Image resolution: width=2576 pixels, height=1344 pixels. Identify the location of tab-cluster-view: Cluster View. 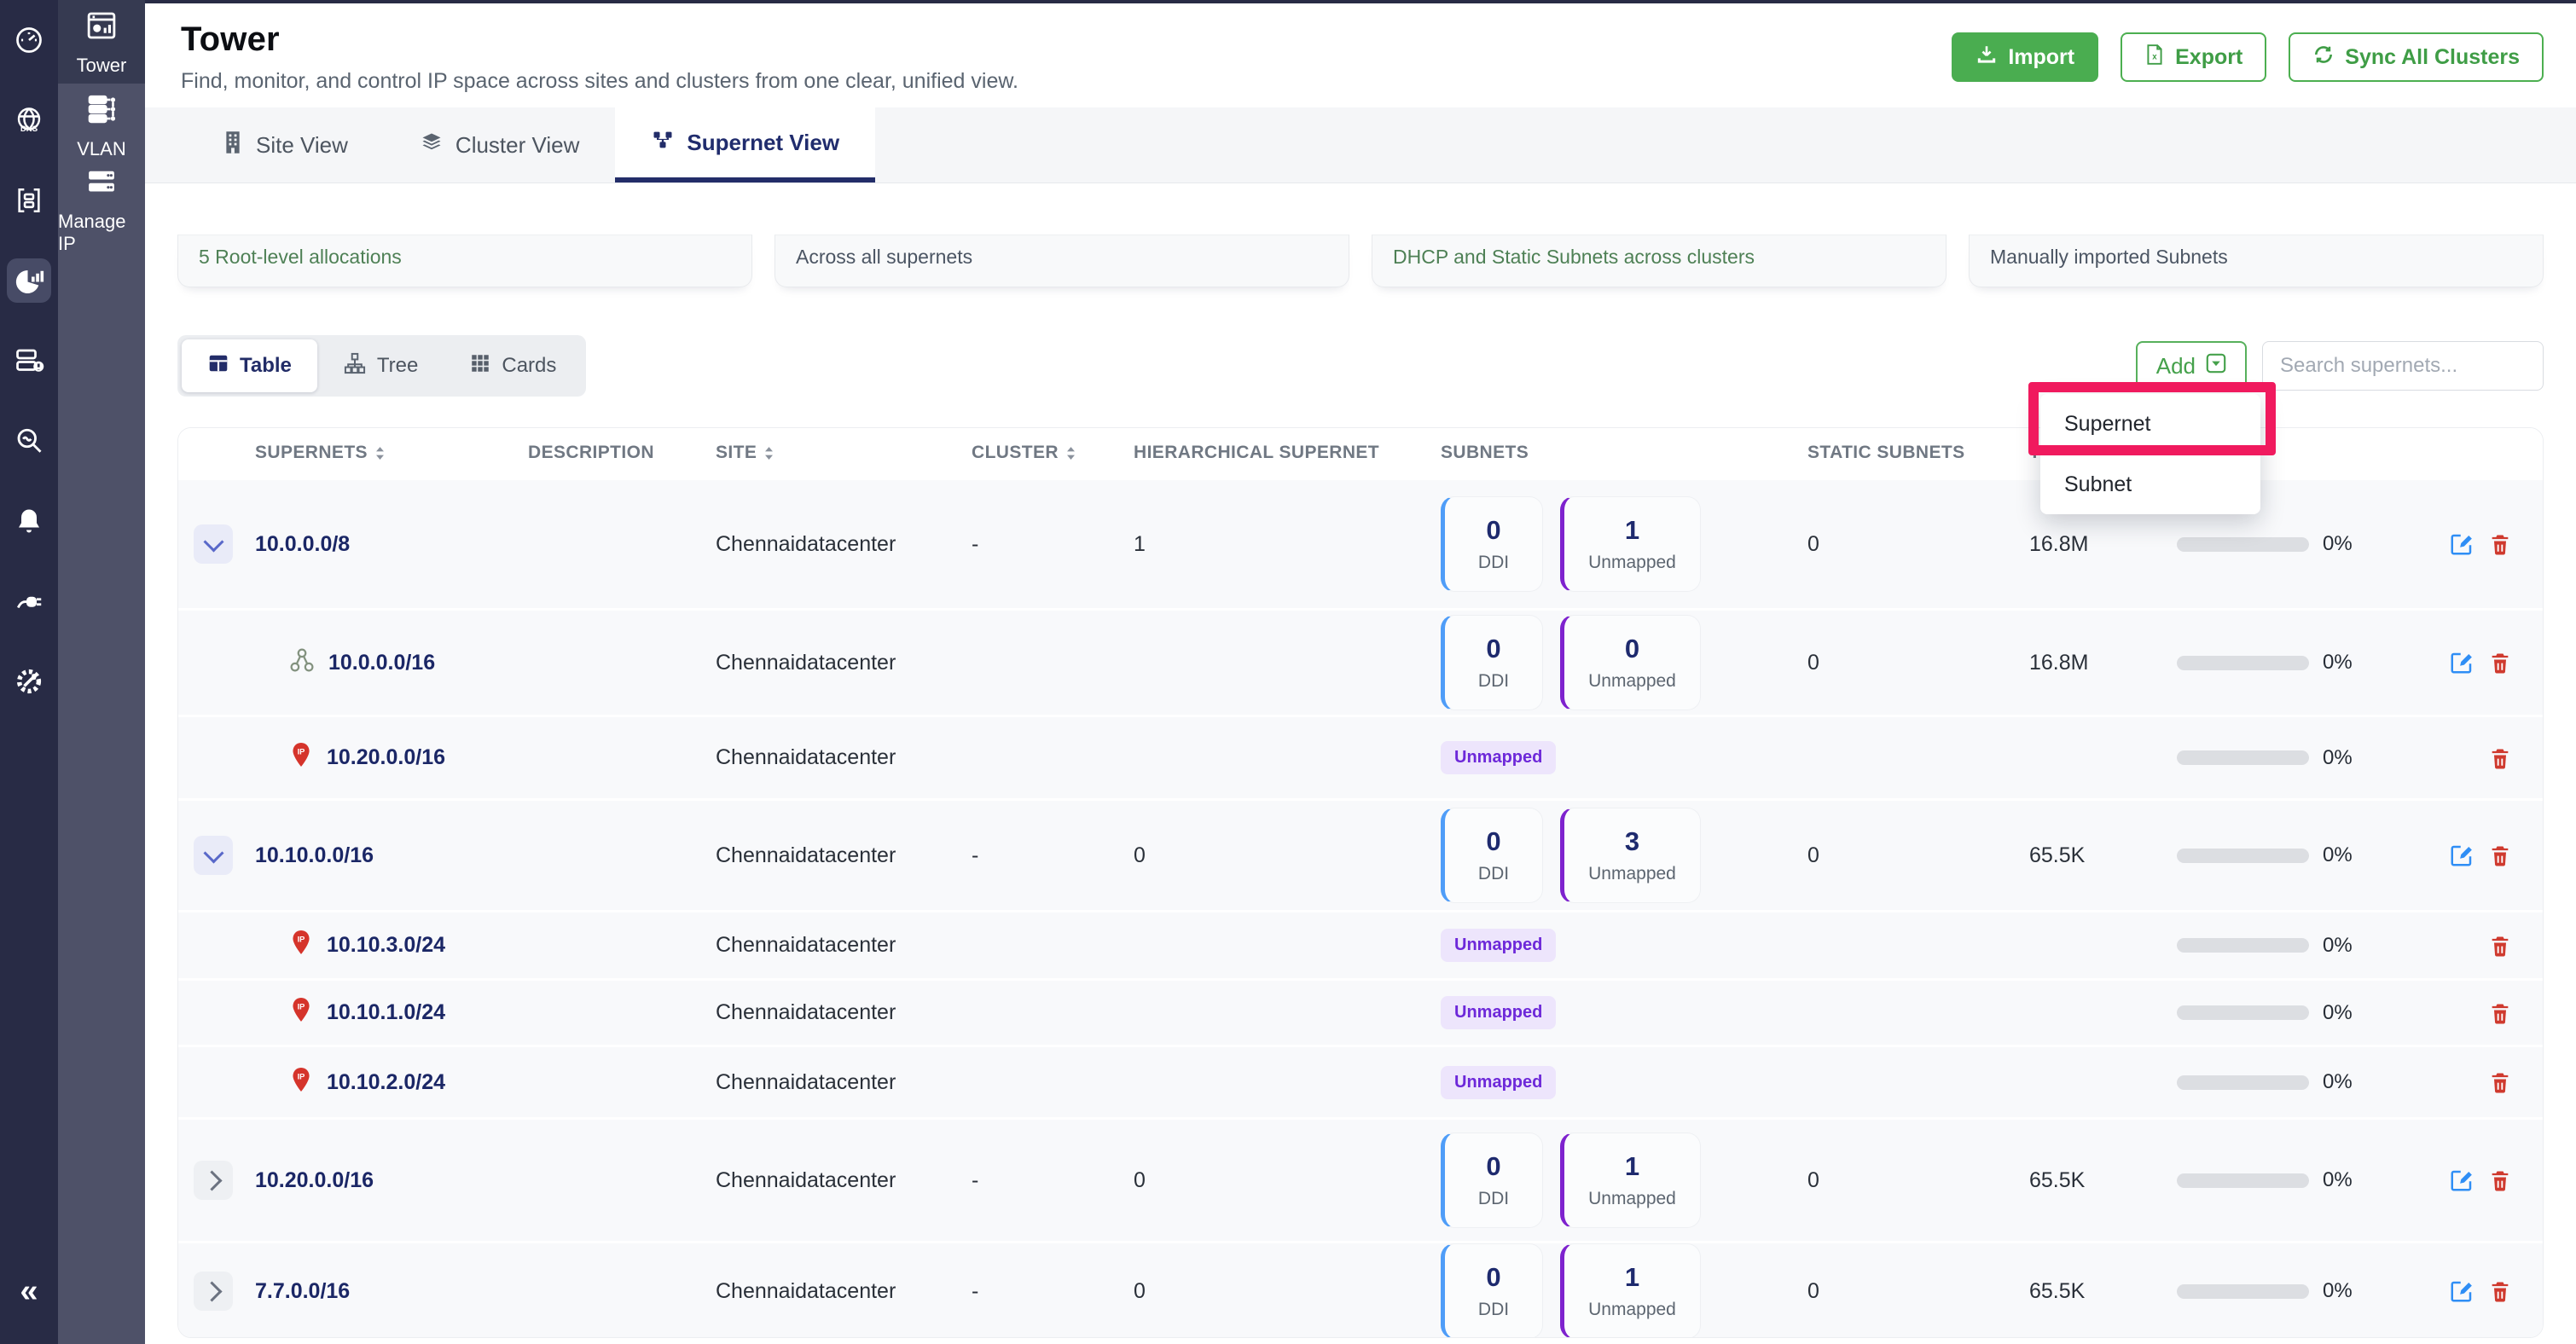
(499, 144).